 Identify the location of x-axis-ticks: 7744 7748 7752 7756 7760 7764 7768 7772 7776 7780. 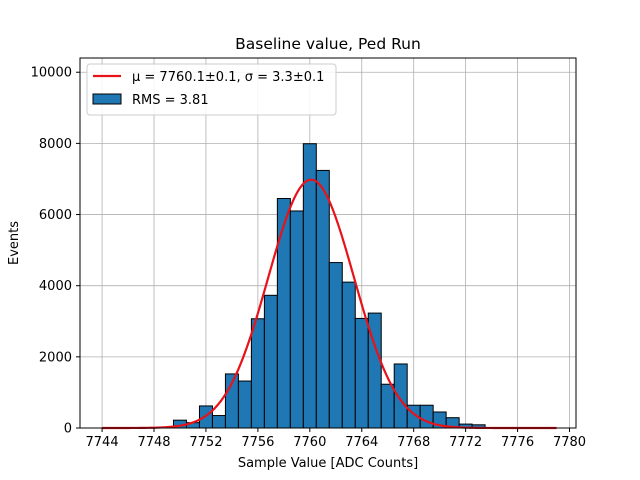
(336, 439).